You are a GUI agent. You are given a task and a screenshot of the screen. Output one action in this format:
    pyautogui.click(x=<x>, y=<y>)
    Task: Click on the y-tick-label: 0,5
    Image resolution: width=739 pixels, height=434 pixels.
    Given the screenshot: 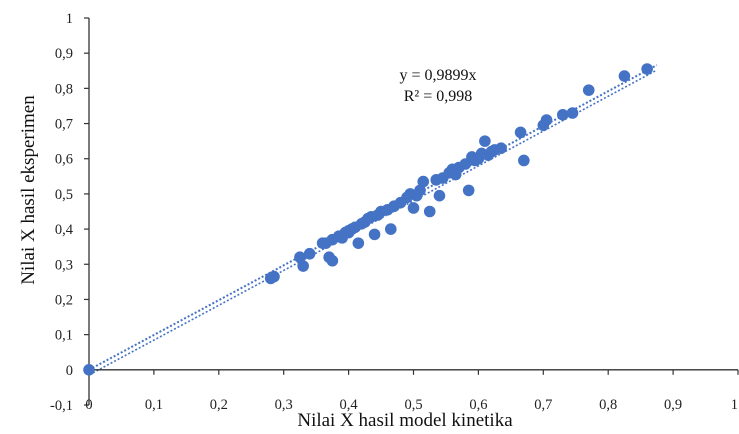 What is the action you would take?
    pyautogui.click(x=64, y=195)
    